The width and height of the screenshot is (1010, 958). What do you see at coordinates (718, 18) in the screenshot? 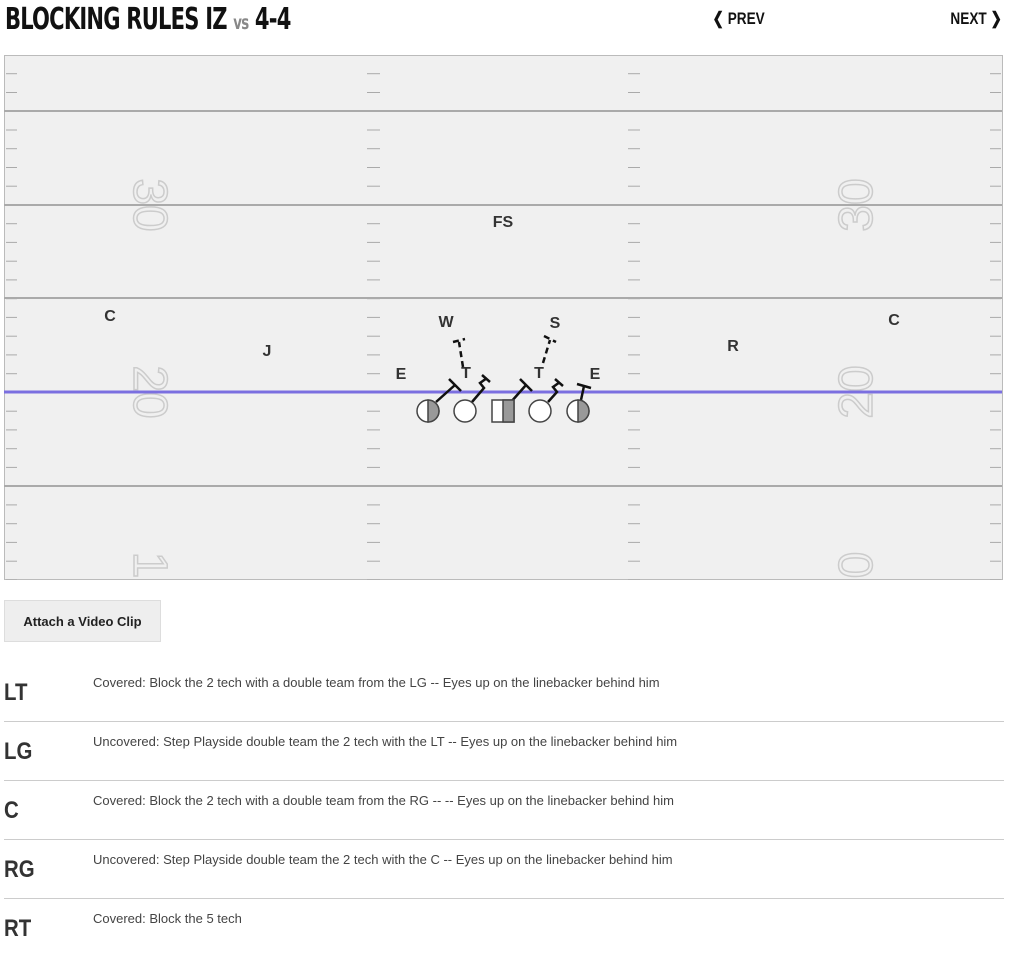
I see `chevron-left-icon: ❮` at bounding box center [718, 18].